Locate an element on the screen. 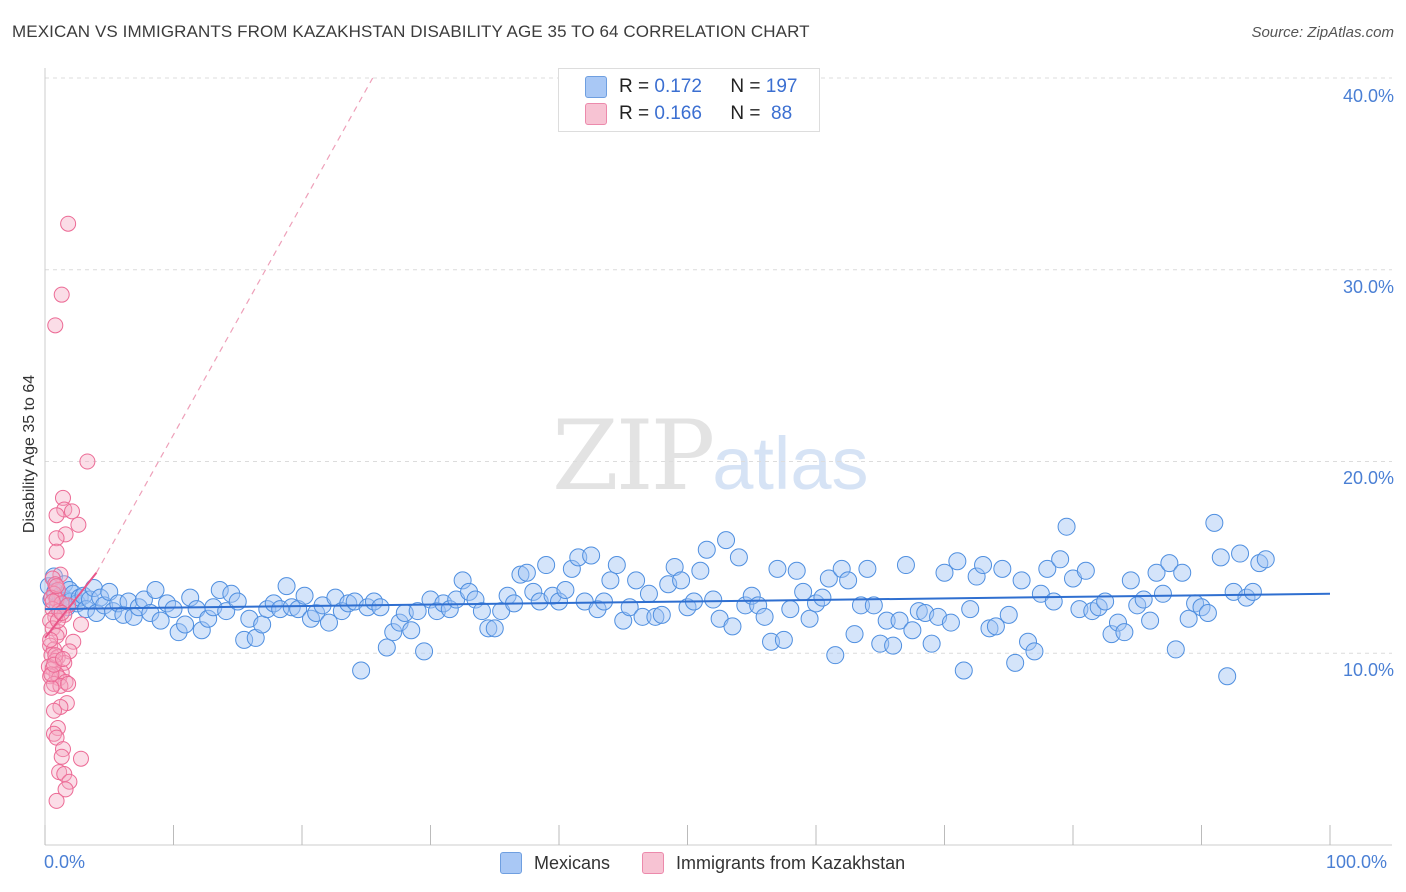 The height and width of the screenshot is (892, 1406). watermark-atlas: atlas is located at coordinates (790, 463).